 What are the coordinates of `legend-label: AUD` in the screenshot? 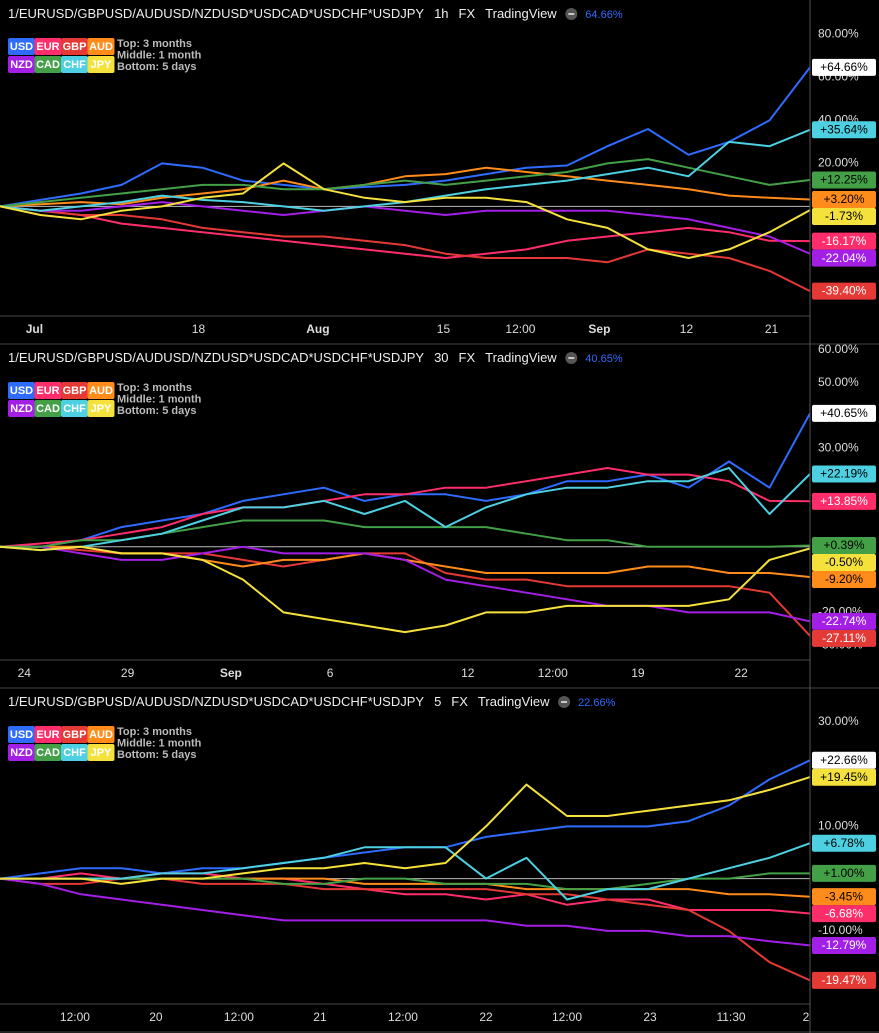 It's located at (101, 391).